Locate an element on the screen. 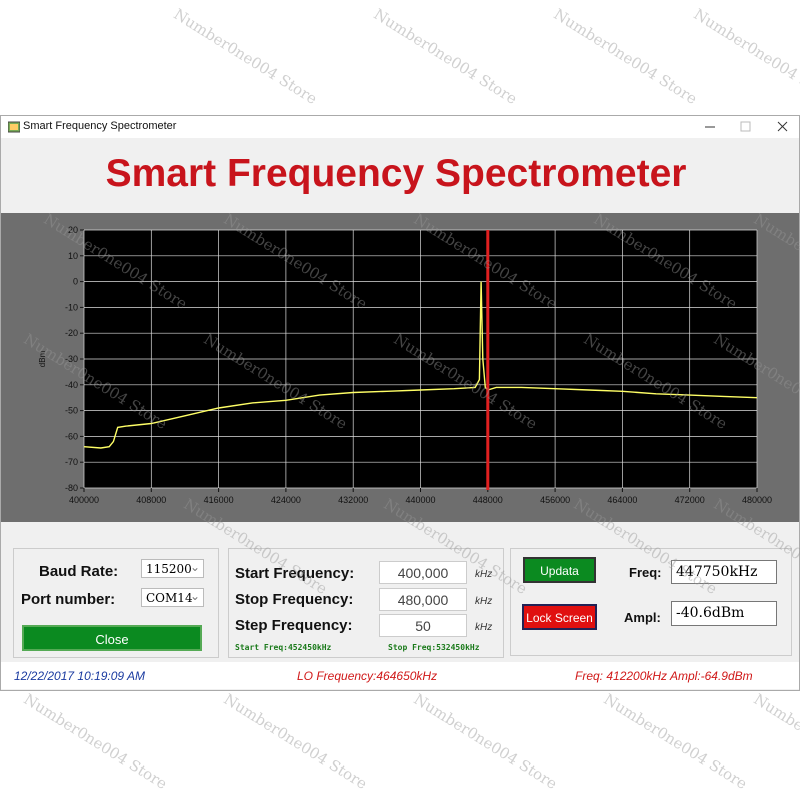 The image size is (800, 800). y-tick-label: -70 is located at coordinates (71, 462).